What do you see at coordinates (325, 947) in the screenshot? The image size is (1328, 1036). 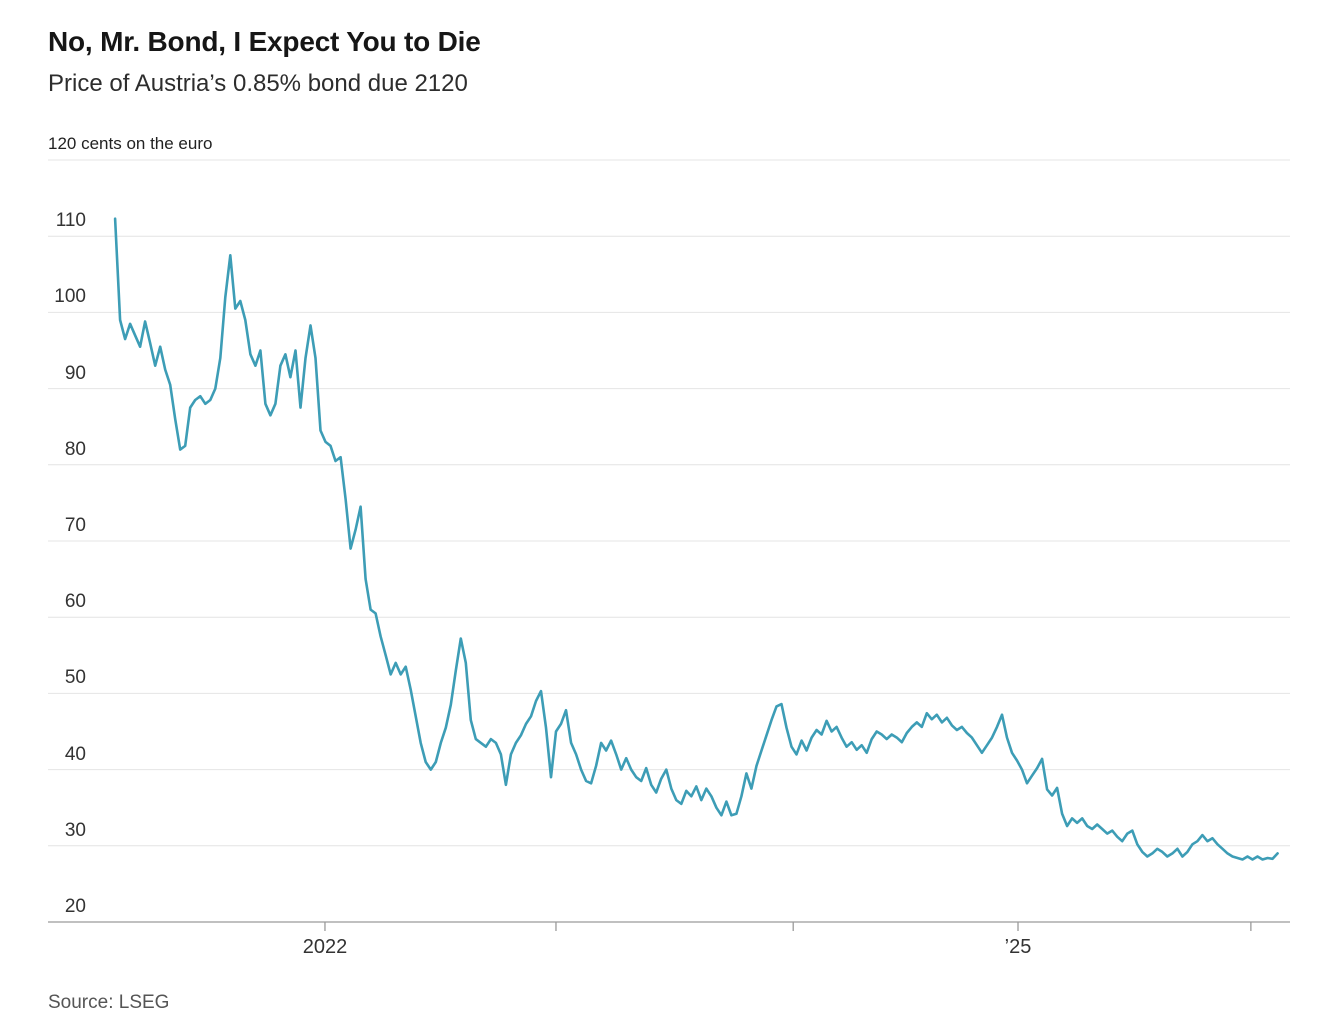 I see `x-tick-label: 2022` at bounding box center [325, 947].